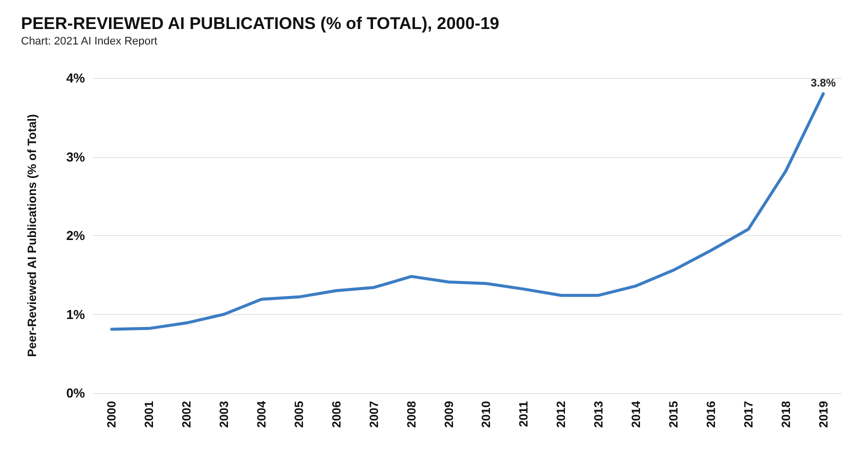 This screenshot has width=862, height=449. What do you see at coordinates (224, 414) in the screenshot?
I see `x-tick-label: 2003` at bounding box center [224, 414].